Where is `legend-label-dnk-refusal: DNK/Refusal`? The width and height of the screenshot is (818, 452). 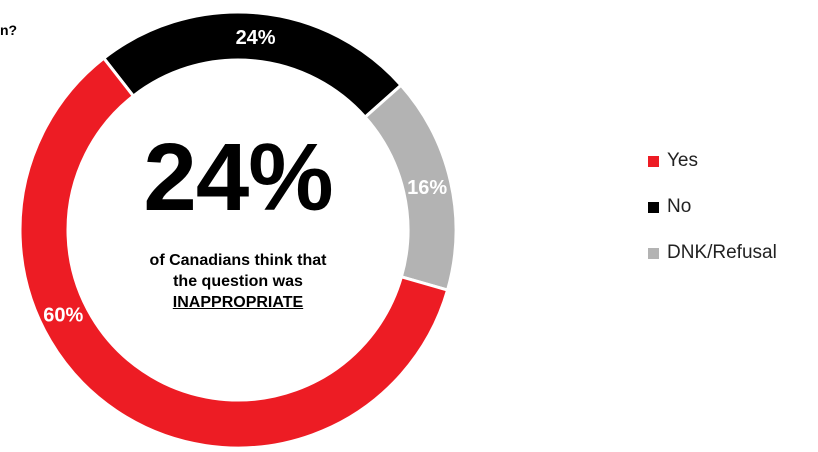 legend-label-dnk-refusal: DNK/Refusal is located at coordinates (722, 252).